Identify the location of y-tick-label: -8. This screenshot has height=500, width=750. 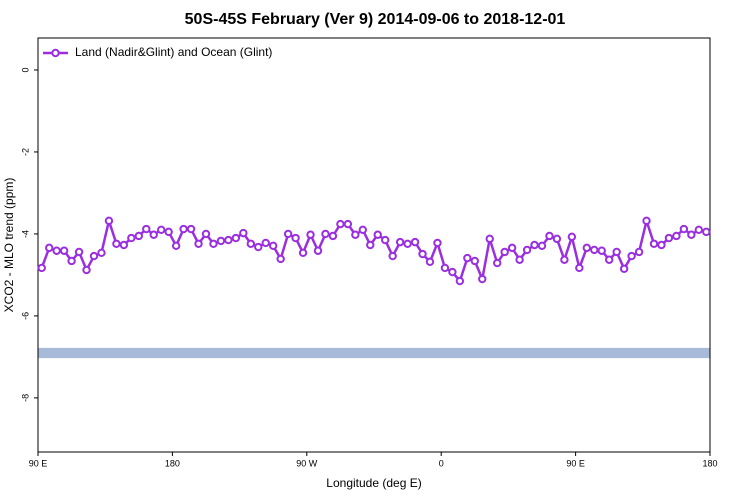
(25, 398).